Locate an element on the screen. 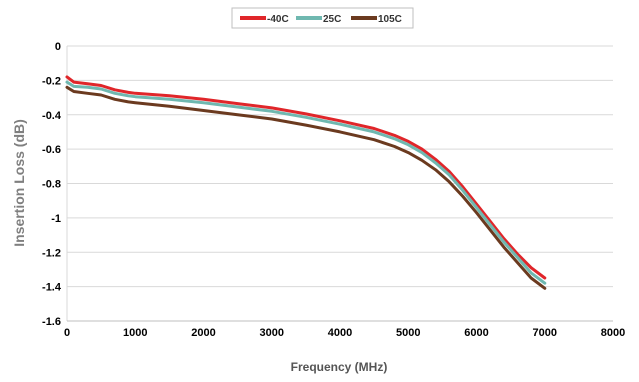 Image resolution: width=639 pixels, height=382 pixels. y-tick-label: 0 is located at coordinates (58, 47).